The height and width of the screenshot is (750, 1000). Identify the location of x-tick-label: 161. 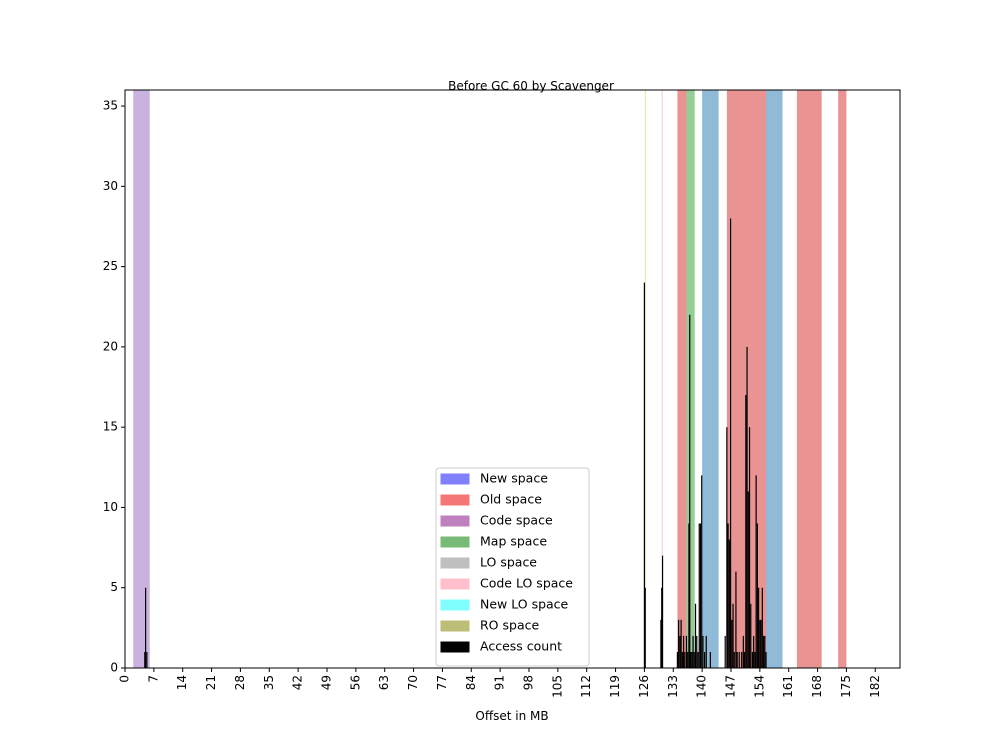
(788, 686).